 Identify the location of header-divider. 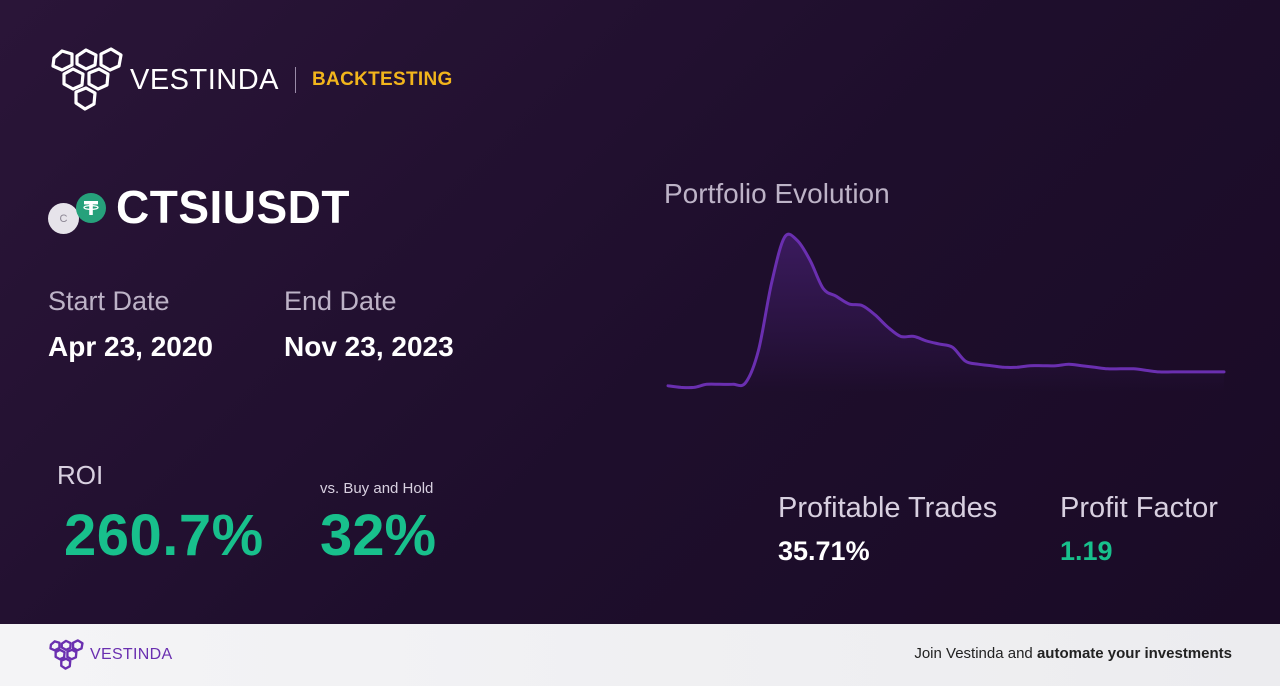
(296, 80).